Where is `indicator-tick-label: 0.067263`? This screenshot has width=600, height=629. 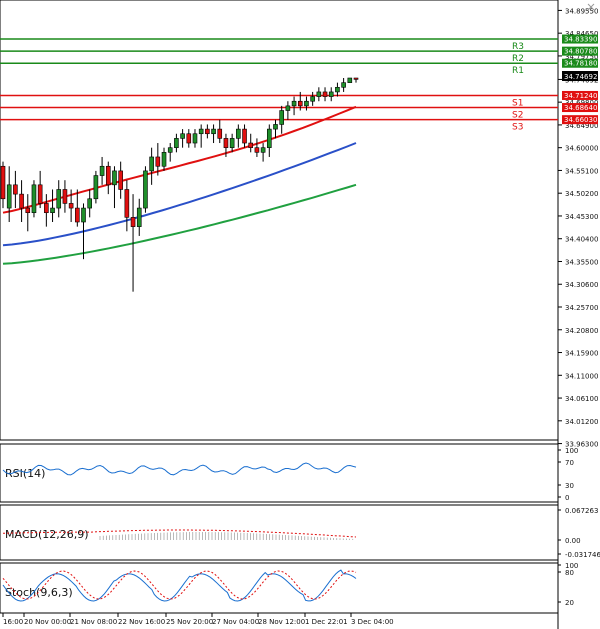
indicator-tick-label: 0.067263 is located at coordinates (581, 511).